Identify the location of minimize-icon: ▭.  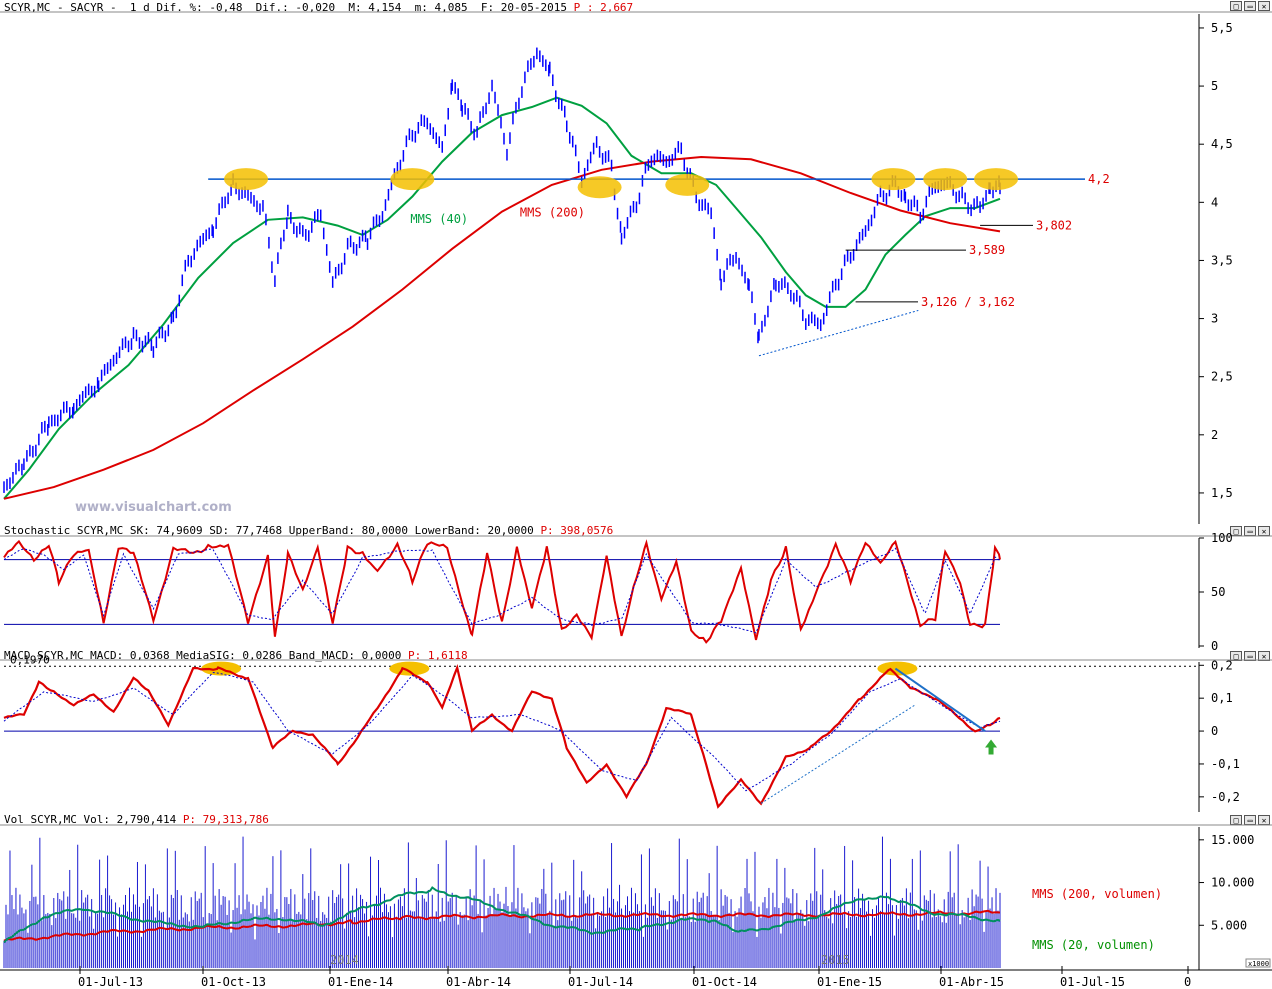
(1250, 6).